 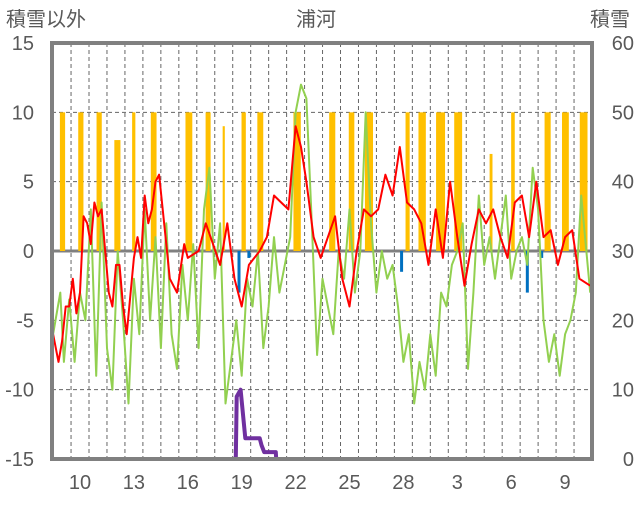 What do you see at coordinates (46, 19) in the screenshot?
I see `left-axis-title: 積雪以外` at bounding box center [46, 19].